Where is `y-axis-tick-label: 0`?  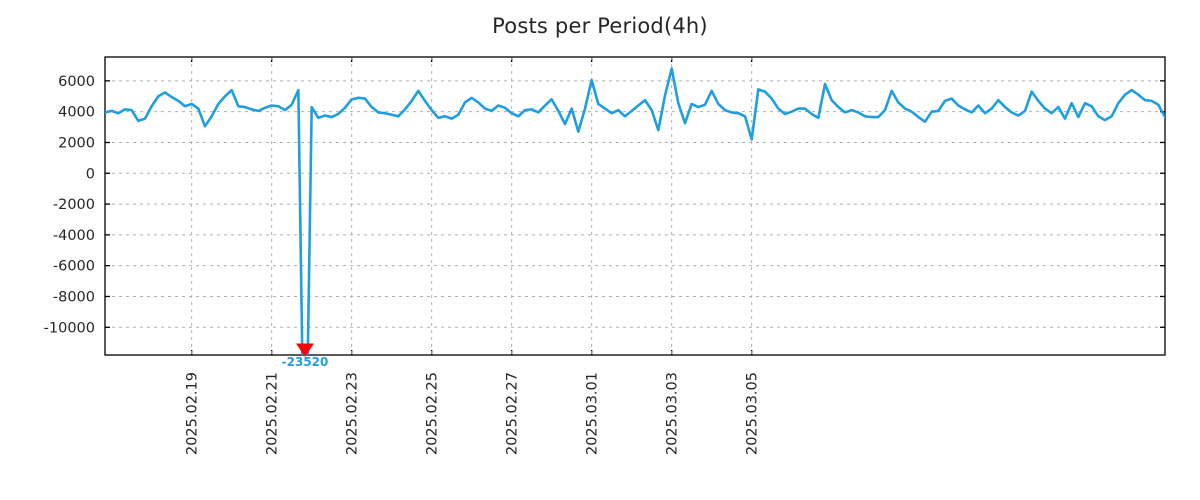
y-axis-tick-label: 0 is located at coordinates (90, 174).